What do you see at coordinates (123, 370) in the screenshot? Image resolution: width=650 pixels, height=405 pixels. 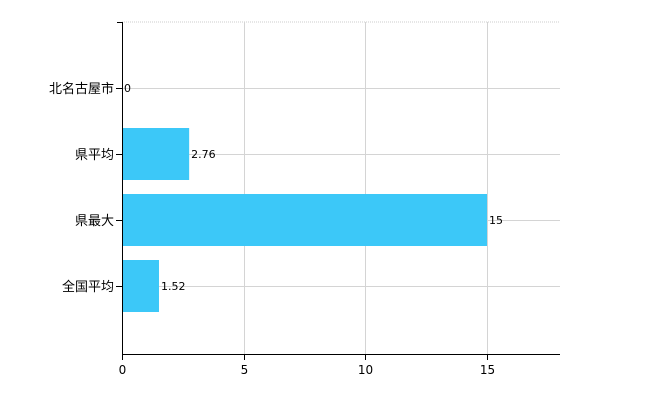 I see `x-tick-label: 0` at bounding box center [123, 370].